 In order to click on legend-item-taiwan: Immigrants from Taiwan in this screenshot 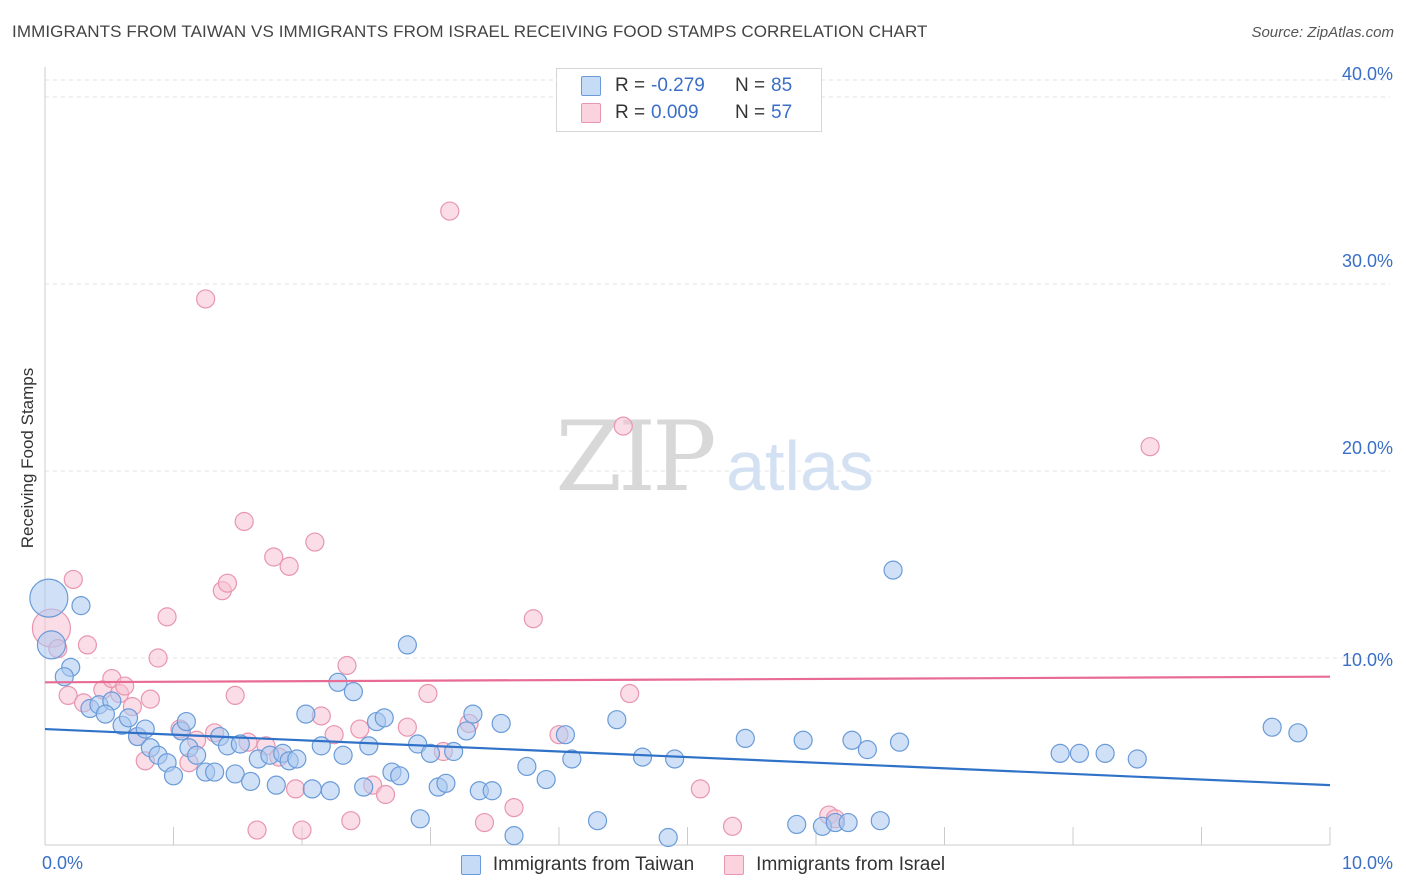, I will do `click(577, 865)`.